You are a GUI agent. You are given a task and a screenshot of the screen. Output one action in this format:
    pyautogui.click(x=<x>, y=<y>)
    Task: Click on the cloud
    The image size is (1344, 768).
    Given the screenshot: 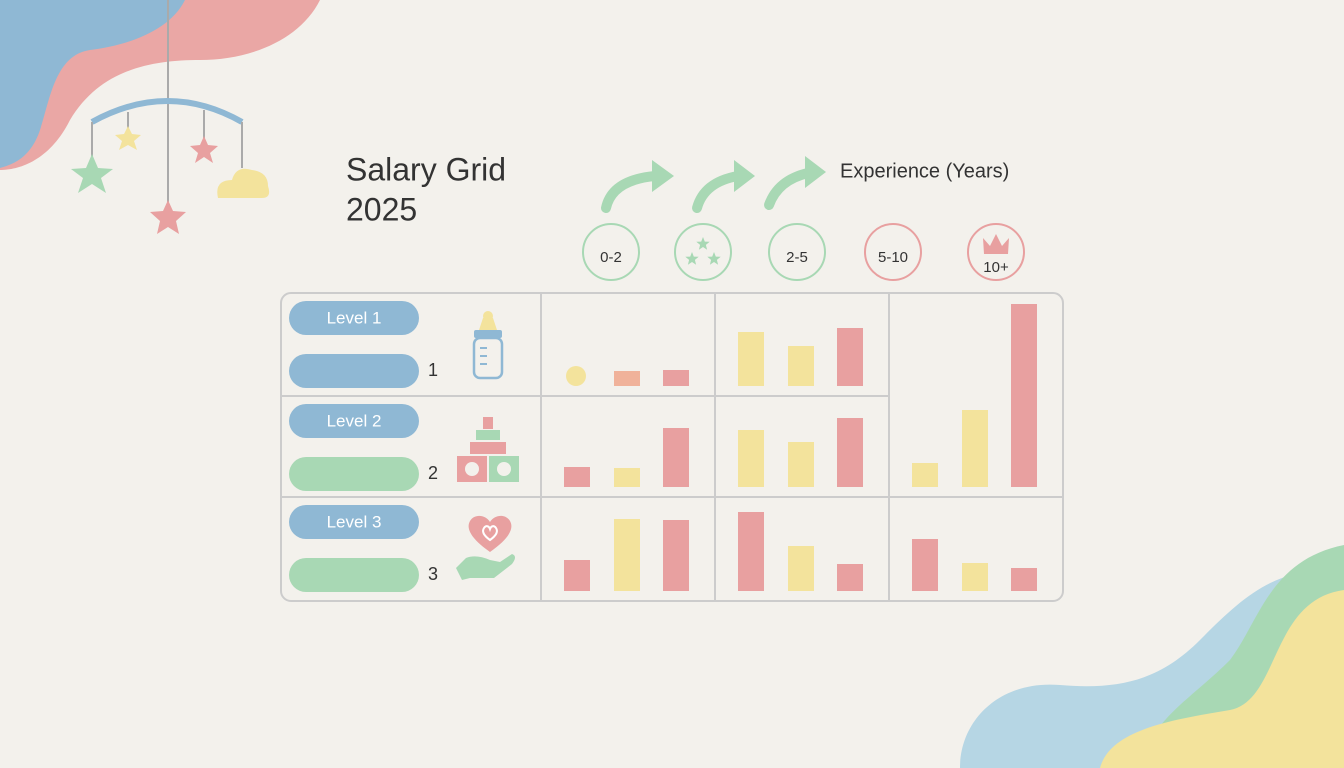 What is the action you would take?
    pyautogui.click(x=243, y=183)
    